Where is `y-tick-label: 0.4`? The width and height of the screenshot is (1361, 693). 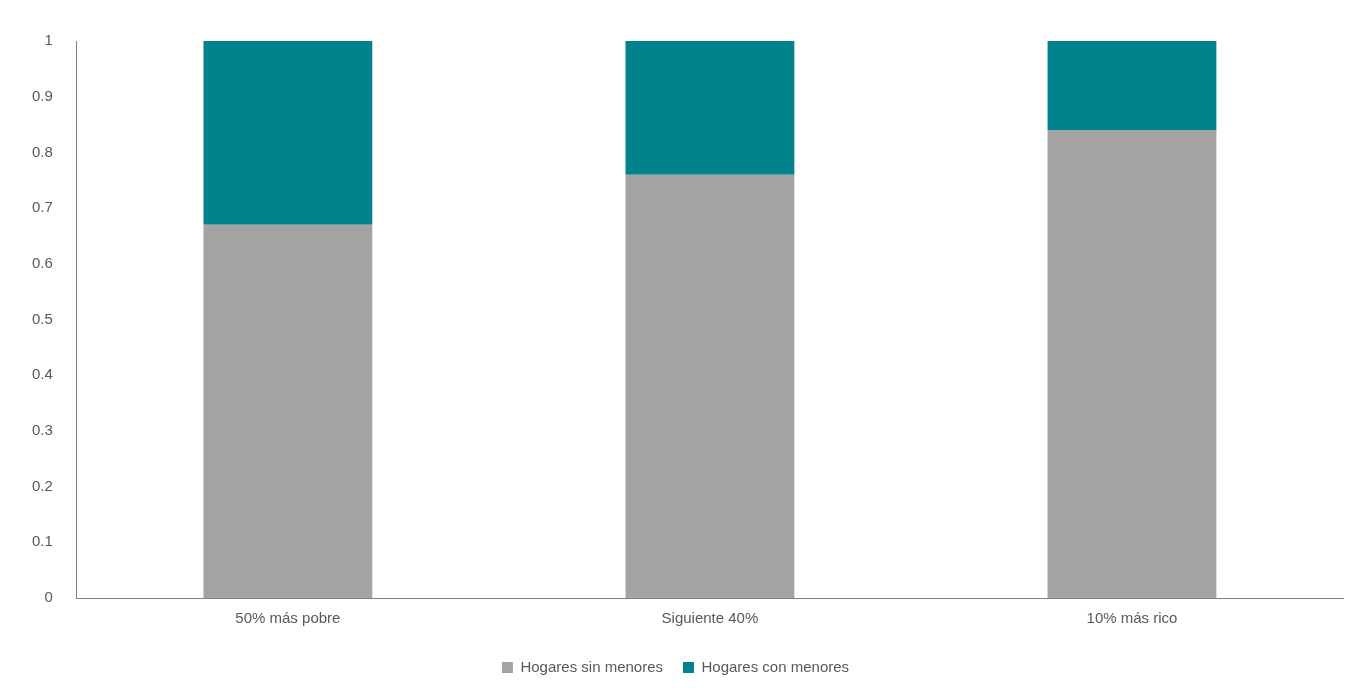 y-tick-label: 0.4 is located at coordinates (42, 374).